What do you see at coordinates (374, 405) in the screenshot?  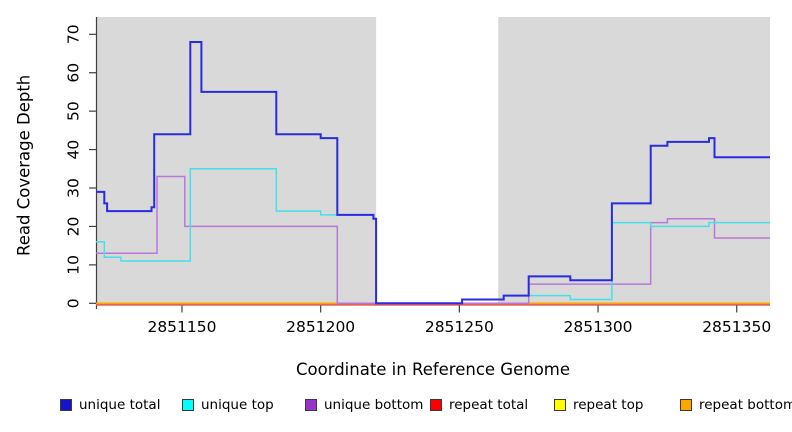 I see `legend-label: unique bottom` at bounding box center [374, 405].